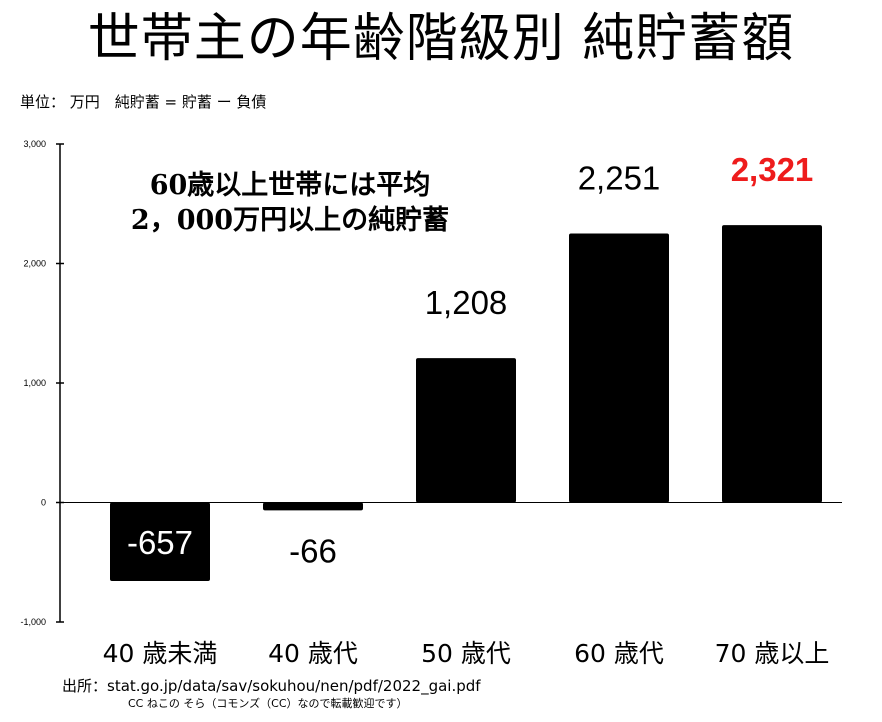  Describe the element at coordinates (619, 653) in the screenshot. I see `x-category-label: 60 歳代` at that location.